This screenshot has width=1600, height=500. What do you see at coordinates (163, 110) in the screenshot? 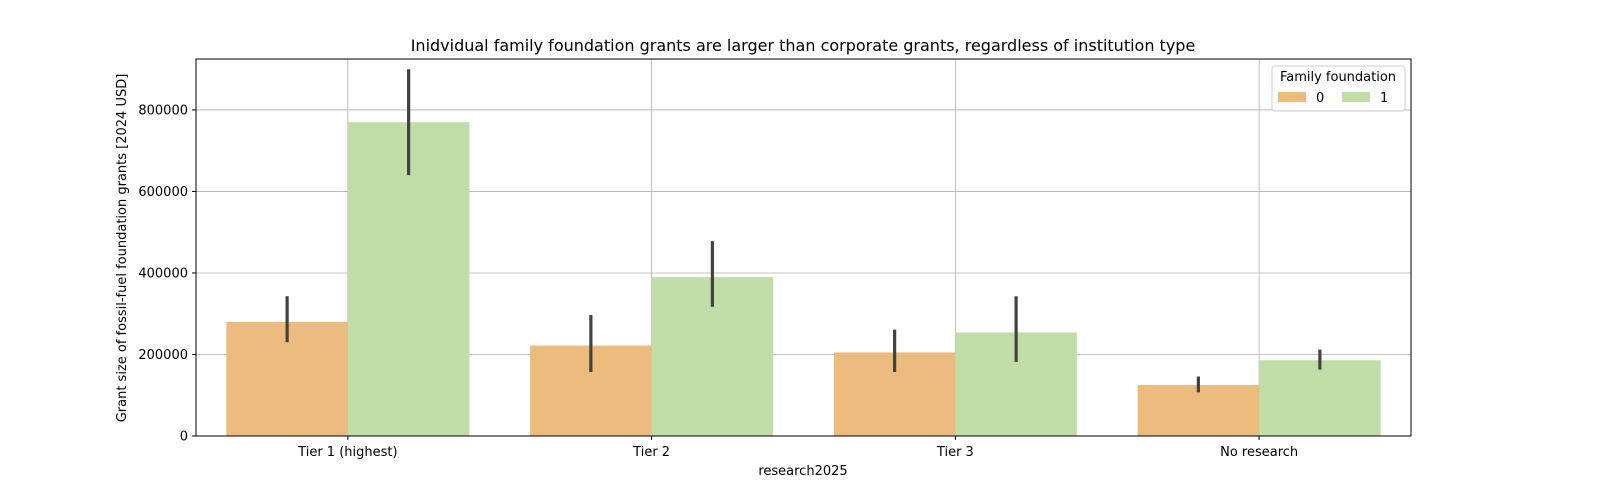
I see `y-tick-label: 800000` at bounding box center [163, 110].